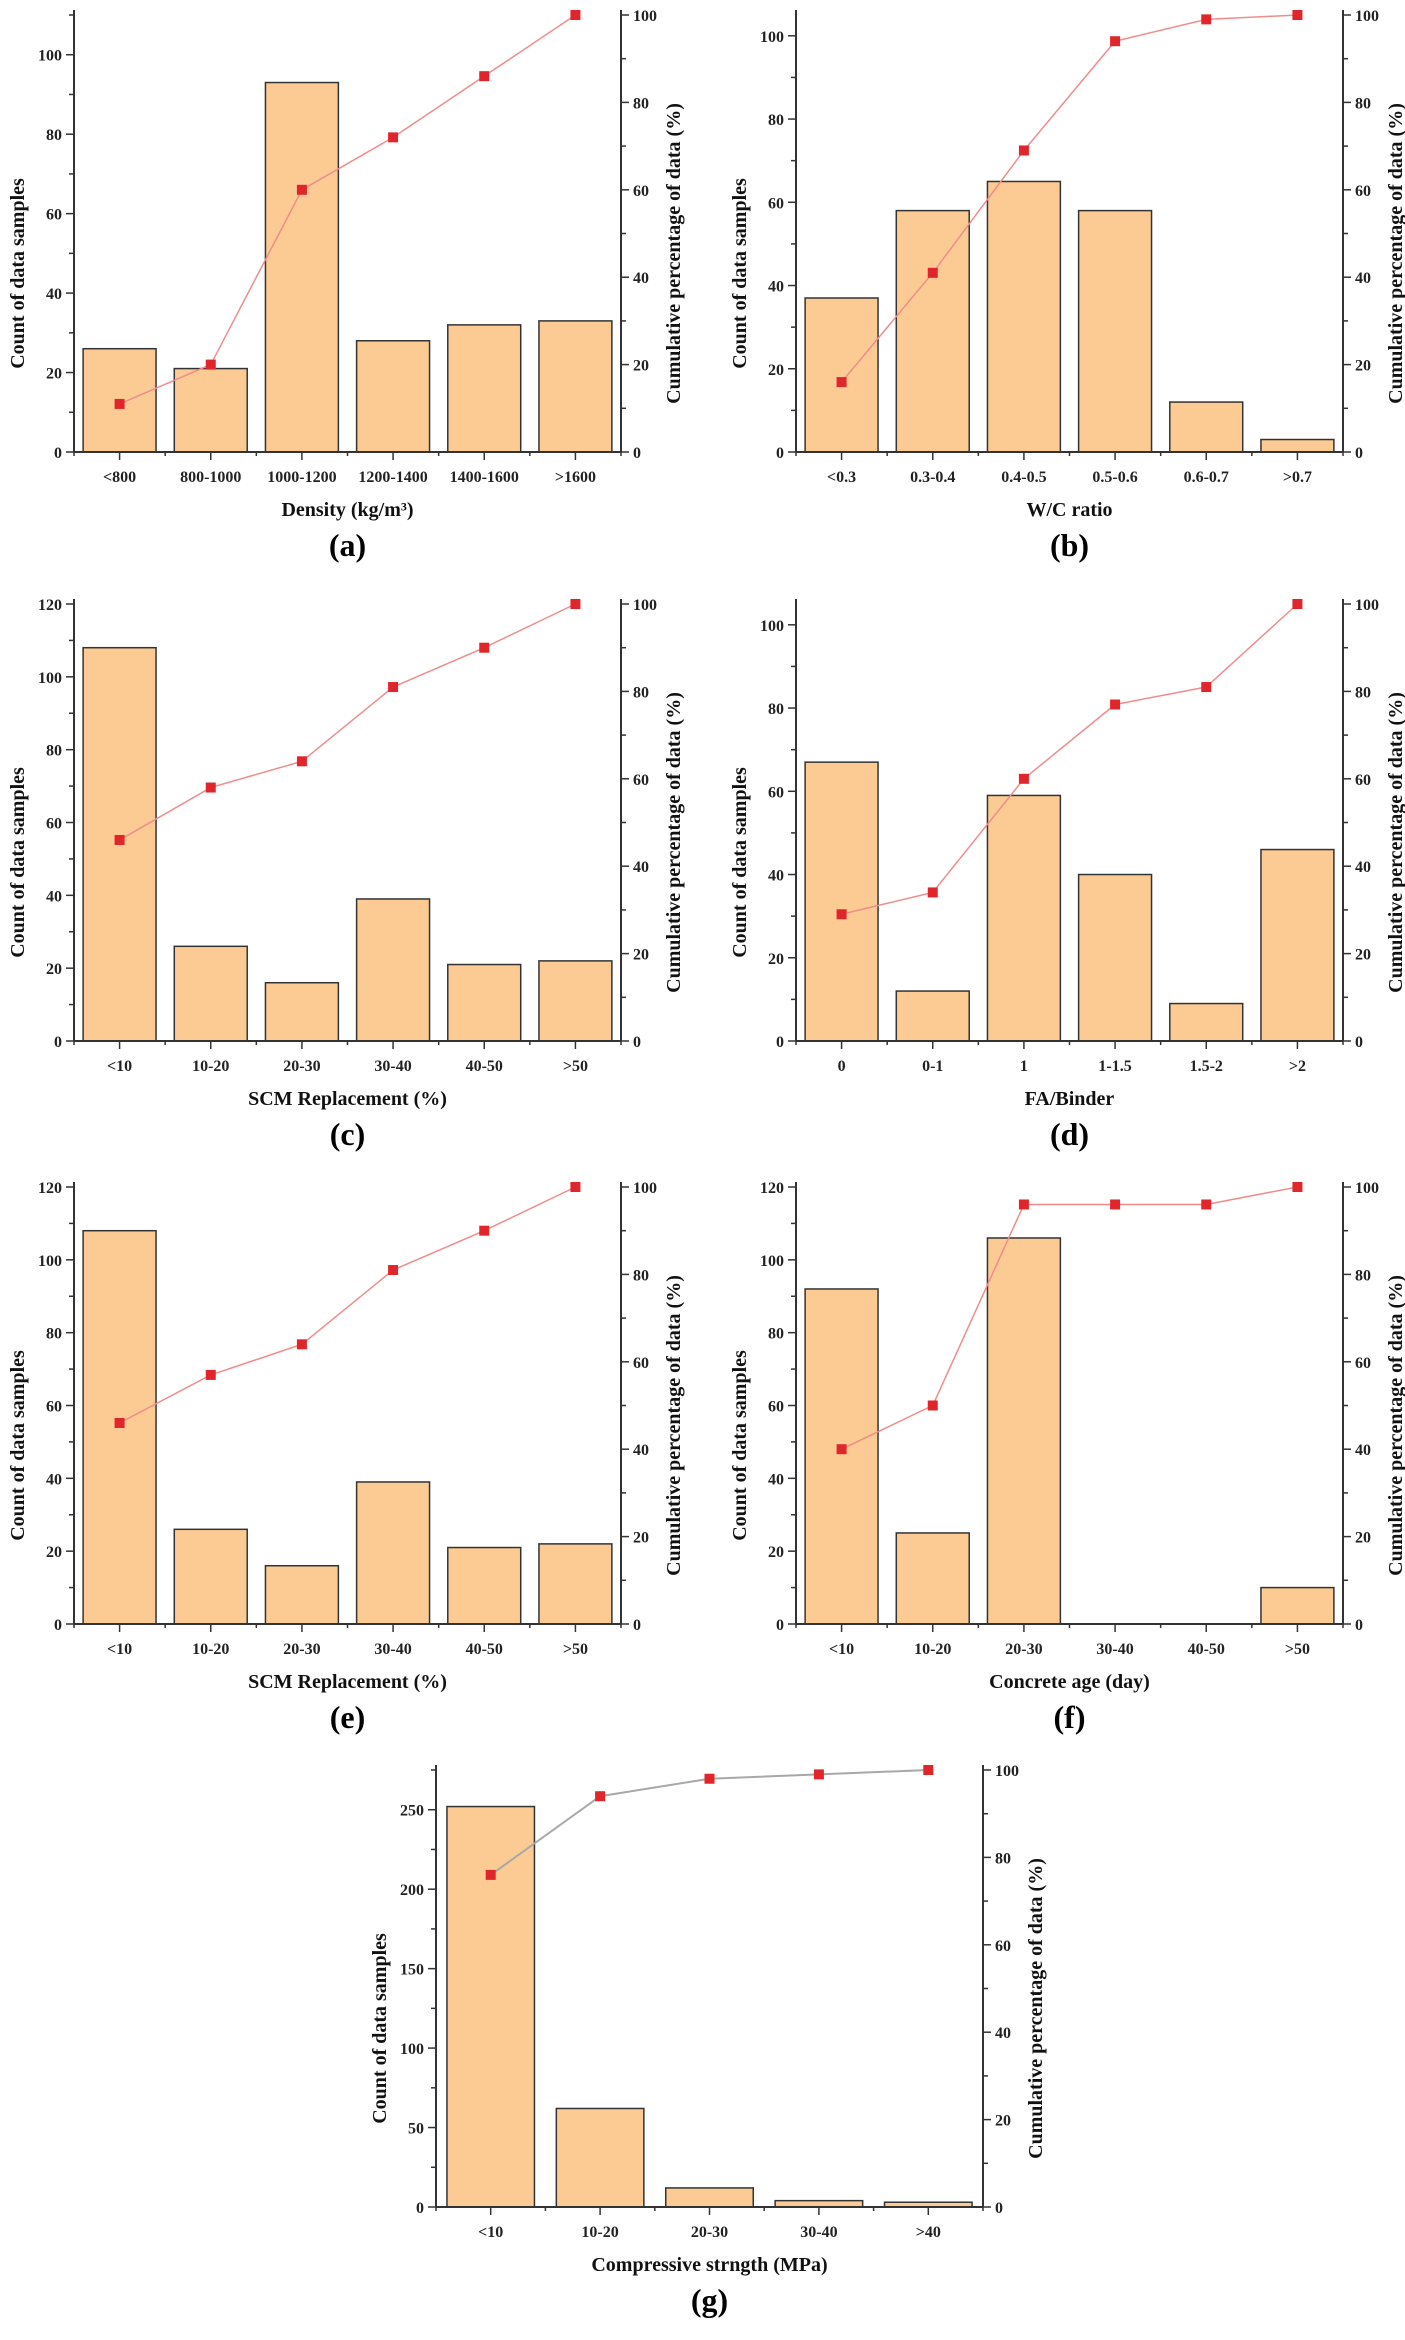 The width and height of the screenshot is (1405, 2340). Describe the element at coordinates (210, 477) in the screenshot. I see `x-tick-label: 800-1000` at that location.